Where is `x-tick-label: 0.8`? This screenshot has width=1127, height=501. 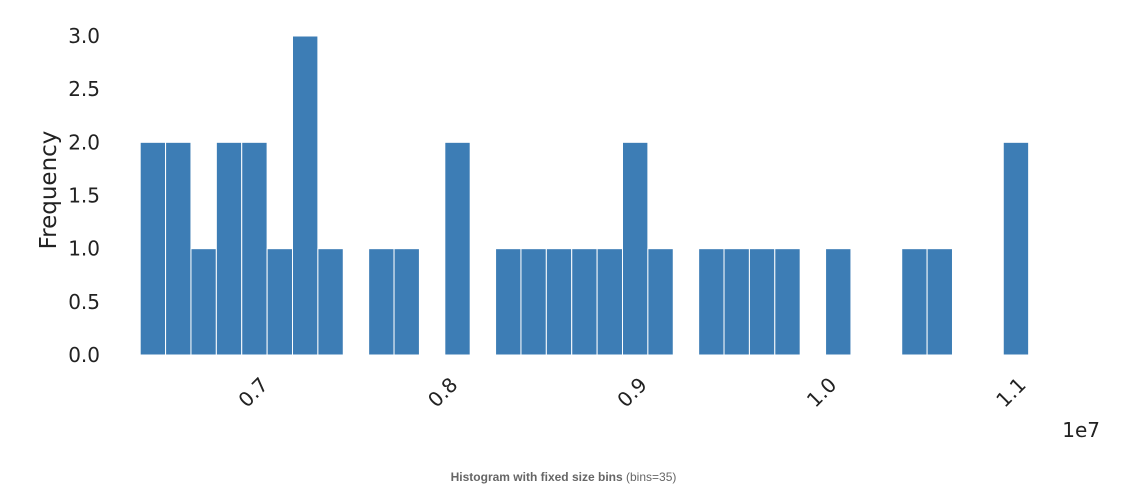
x-tick-label: 0.8 is located at coordinates (442, 392).